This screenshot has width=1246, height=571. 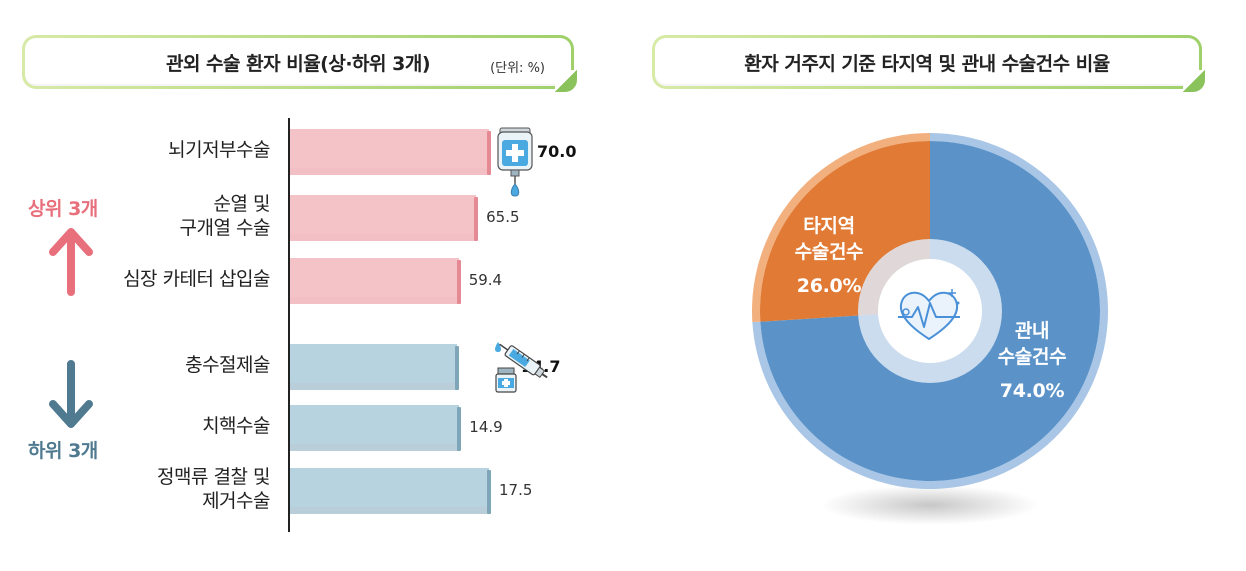 I want to click on right-chart-title-box: 환자 거주지 기준 타지역 및 관내 수술건수 비율, so click(x=928, y=63).